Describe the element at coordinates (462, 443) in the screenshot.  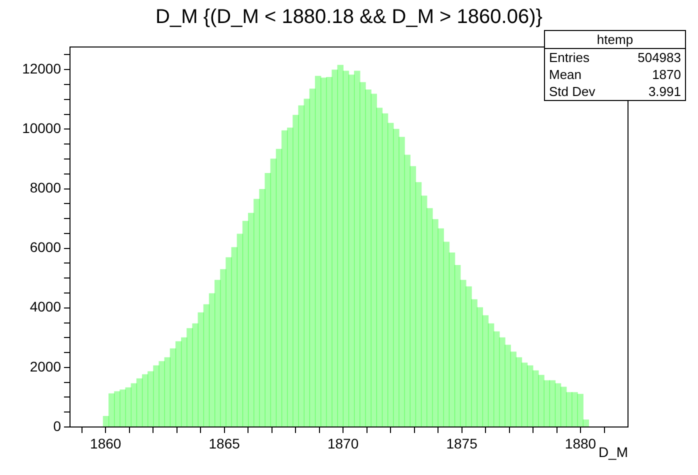
I see `x-tick-label: 1875` at that location.